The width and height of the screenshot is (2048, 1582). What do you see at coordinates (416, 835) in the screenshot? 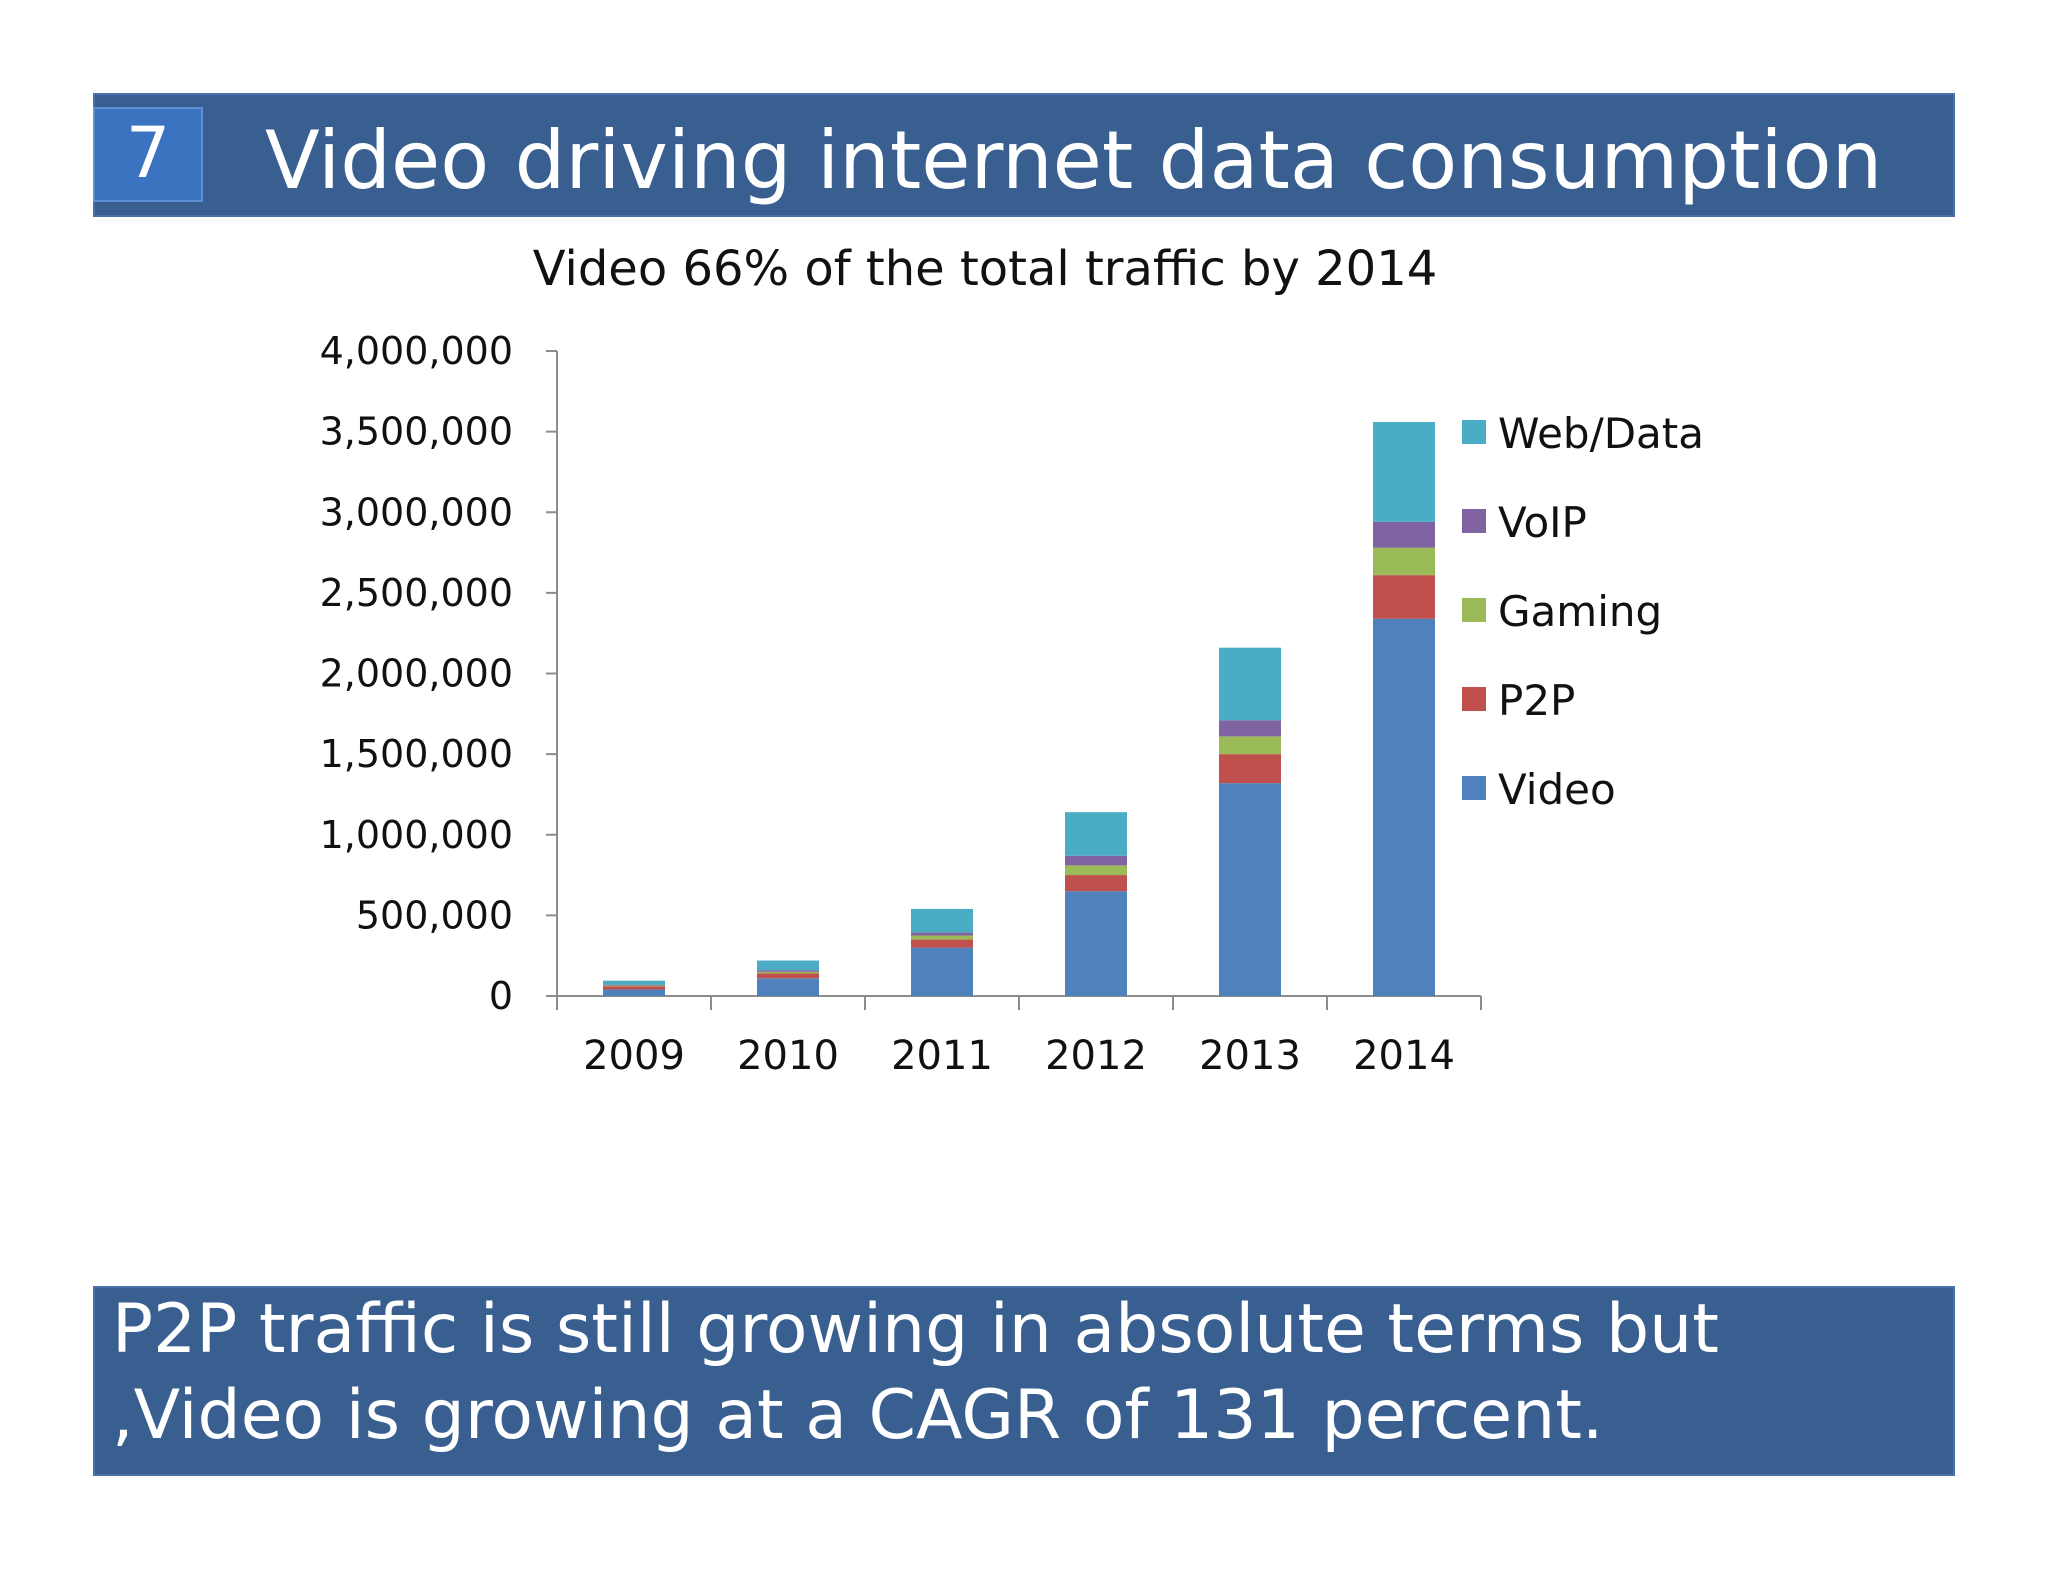
I see `y-tick-label: 1,000,000` at bounding box center [416, 835].